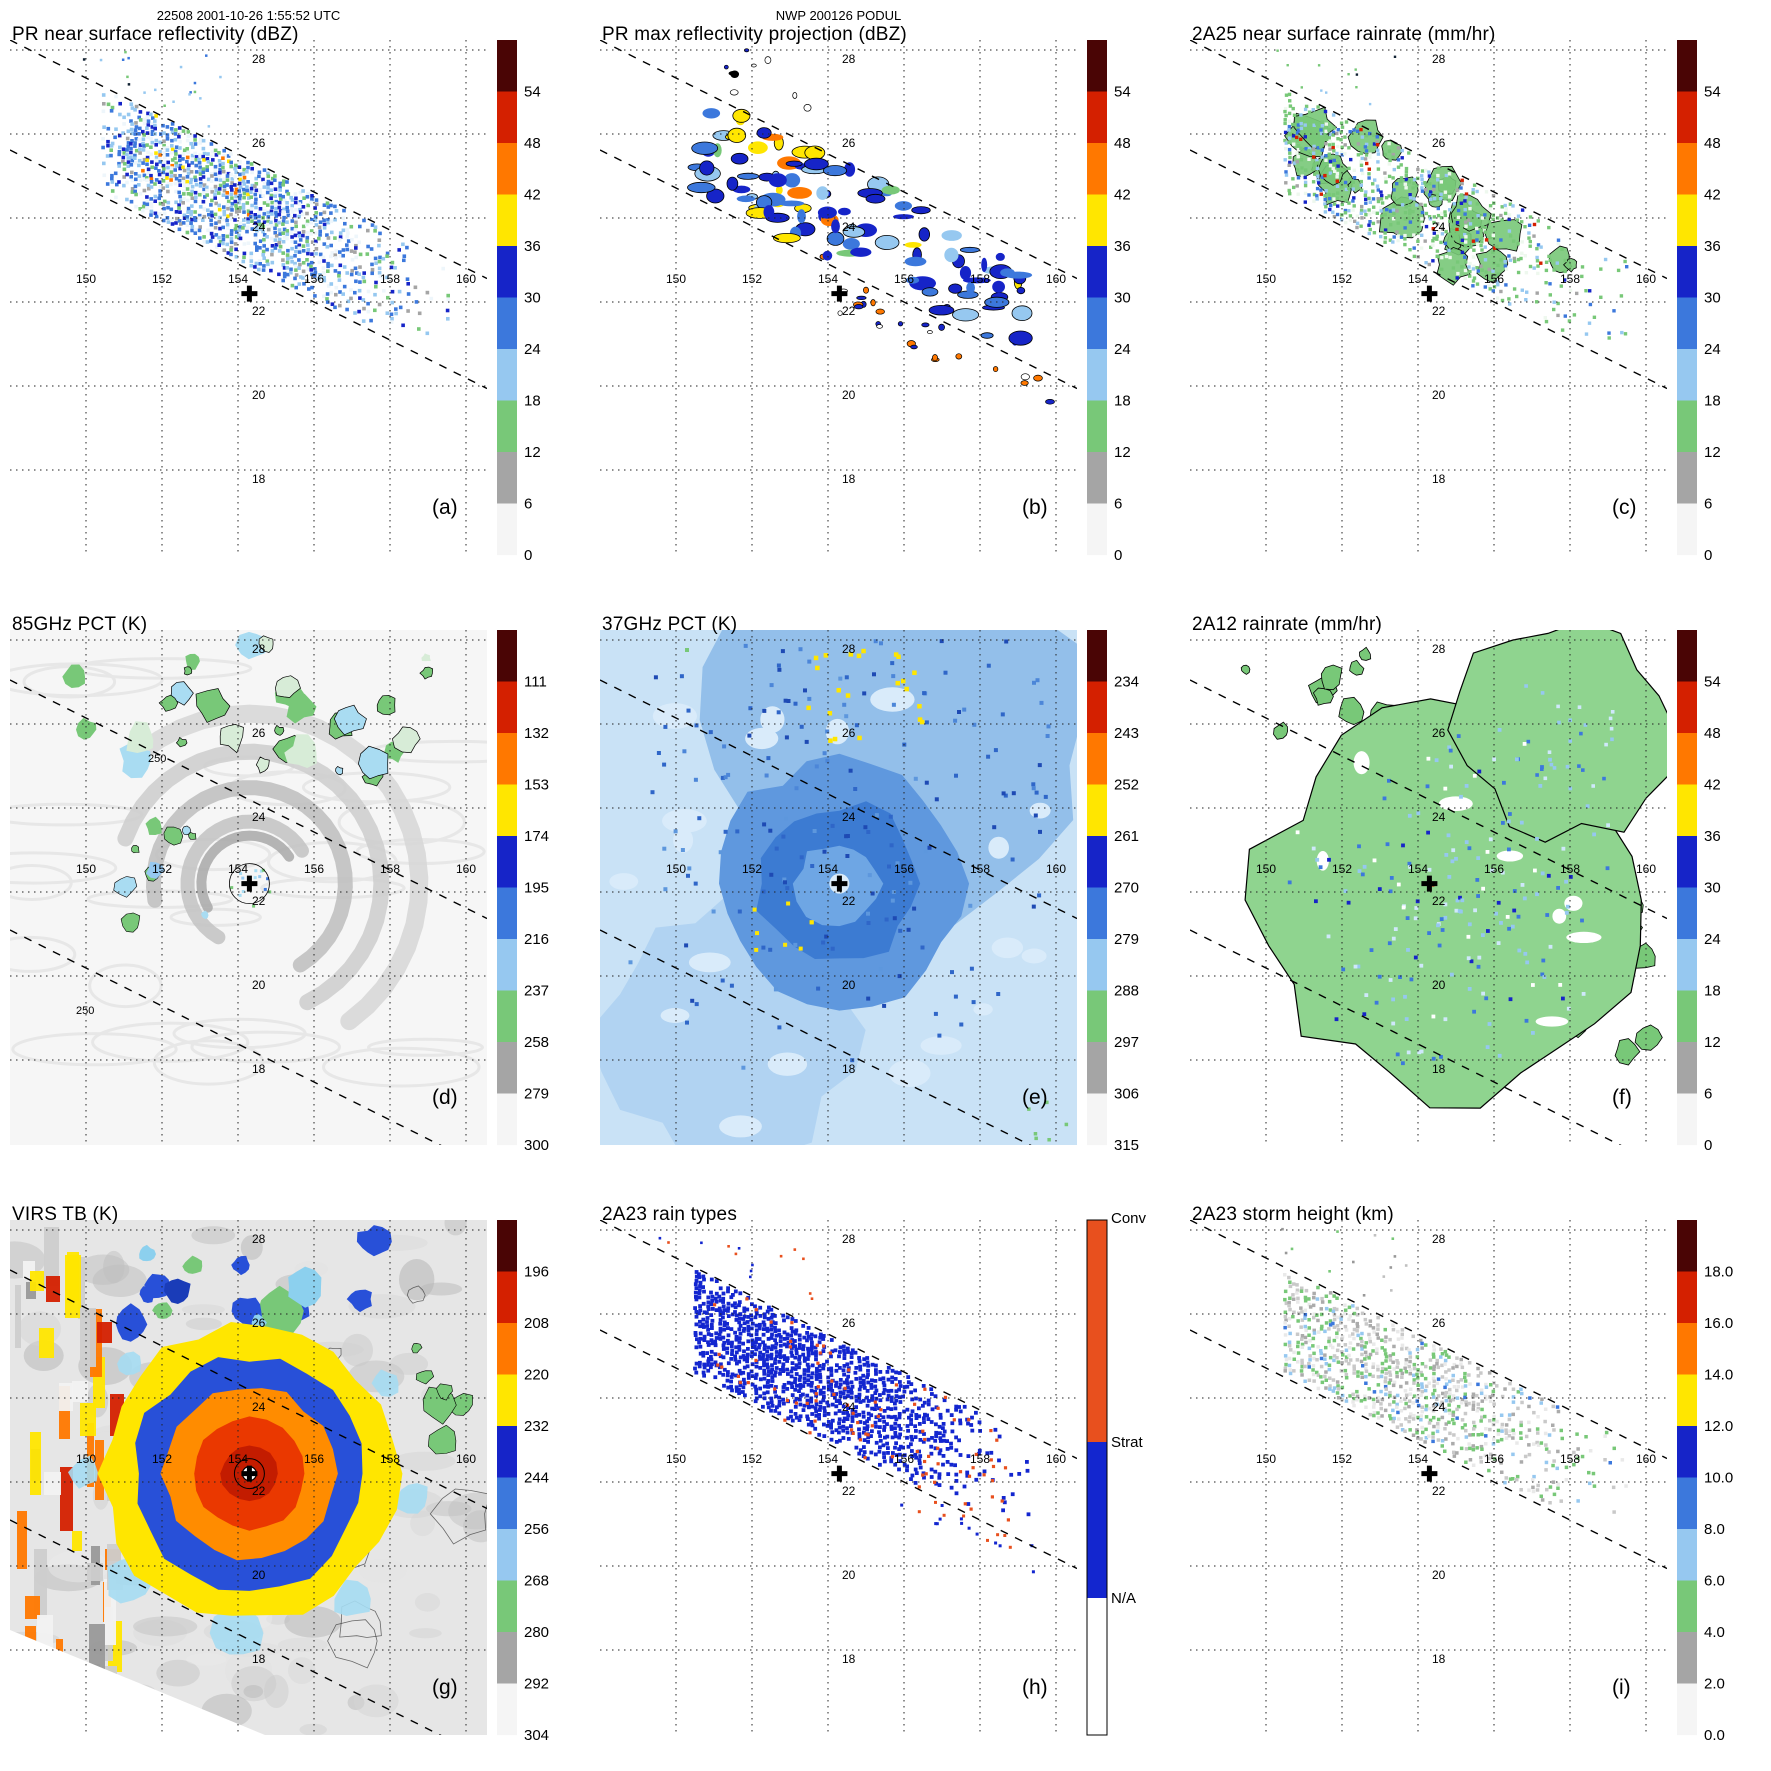  Describe the element at coordinates (536, 1042) in the screenshot. I see `svg-text: 258` at that location.